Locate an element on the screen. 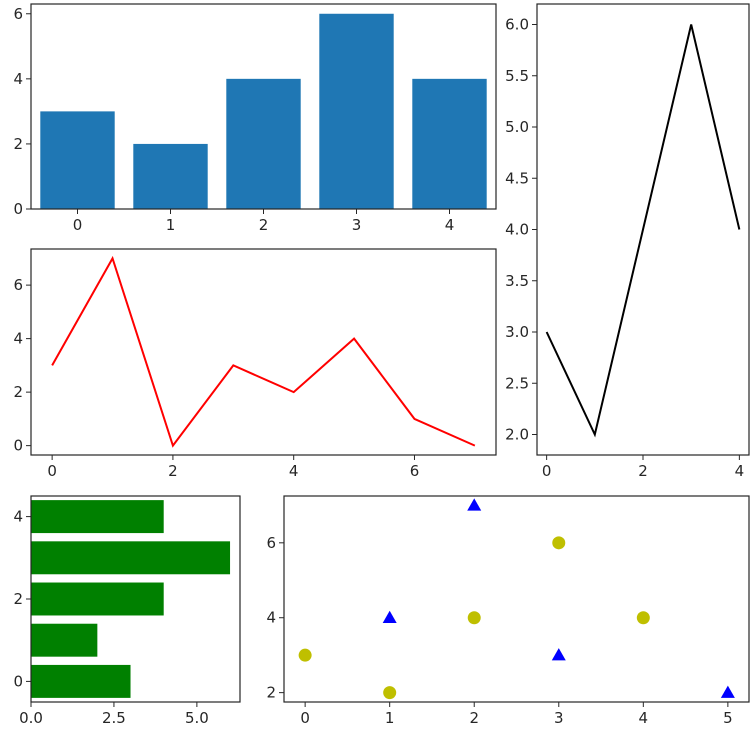  y-tick-label: 3.5 is located at coordinates (517, 281).